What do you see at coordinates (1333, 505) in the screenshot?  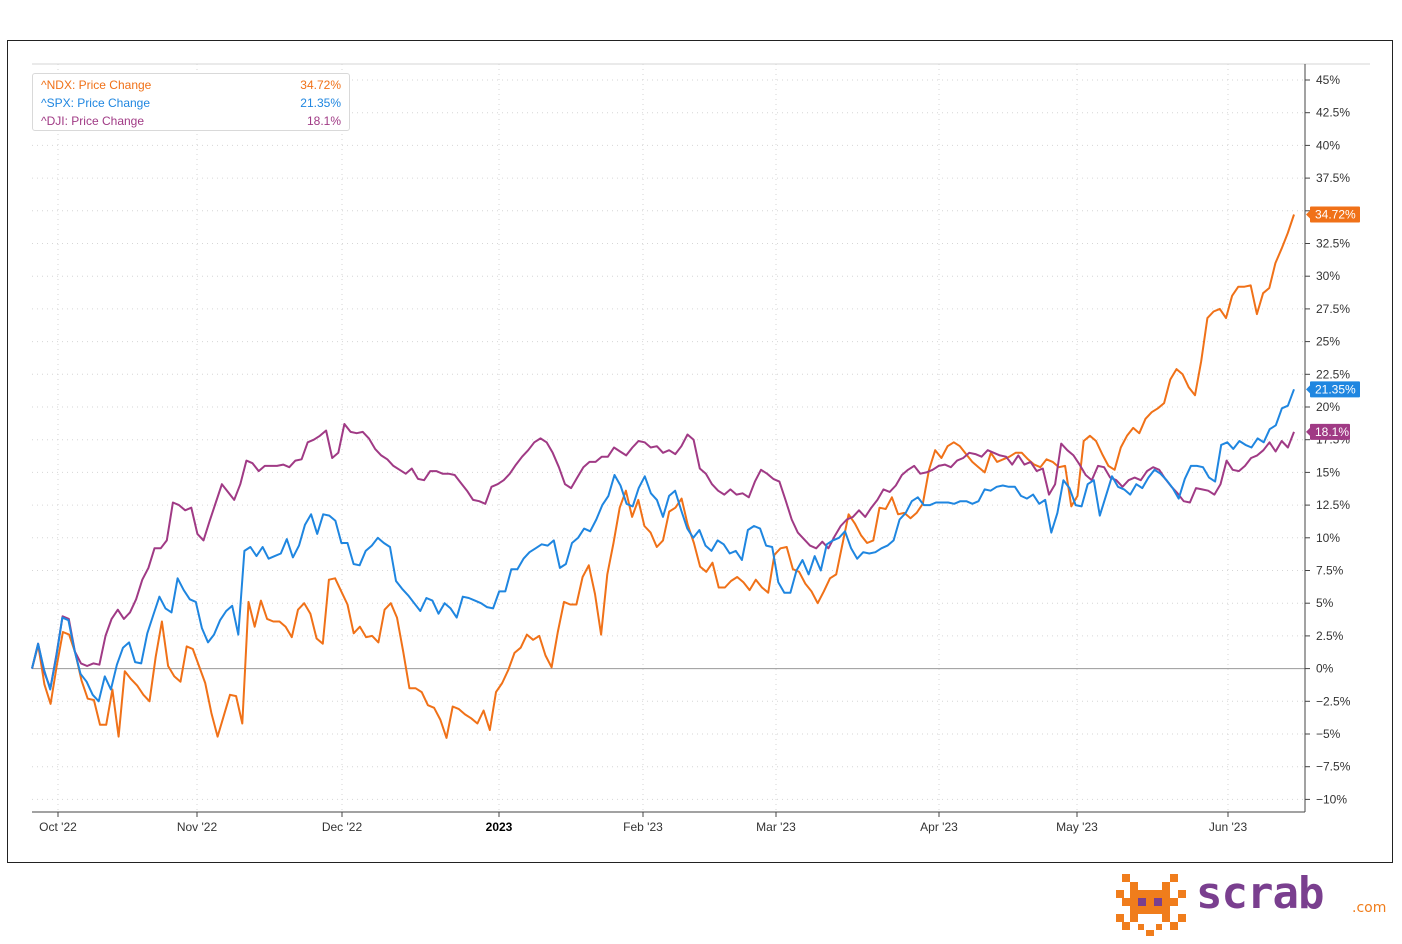 I see `y-tick-label: 12.5%` at bounding box center [1333, 505].